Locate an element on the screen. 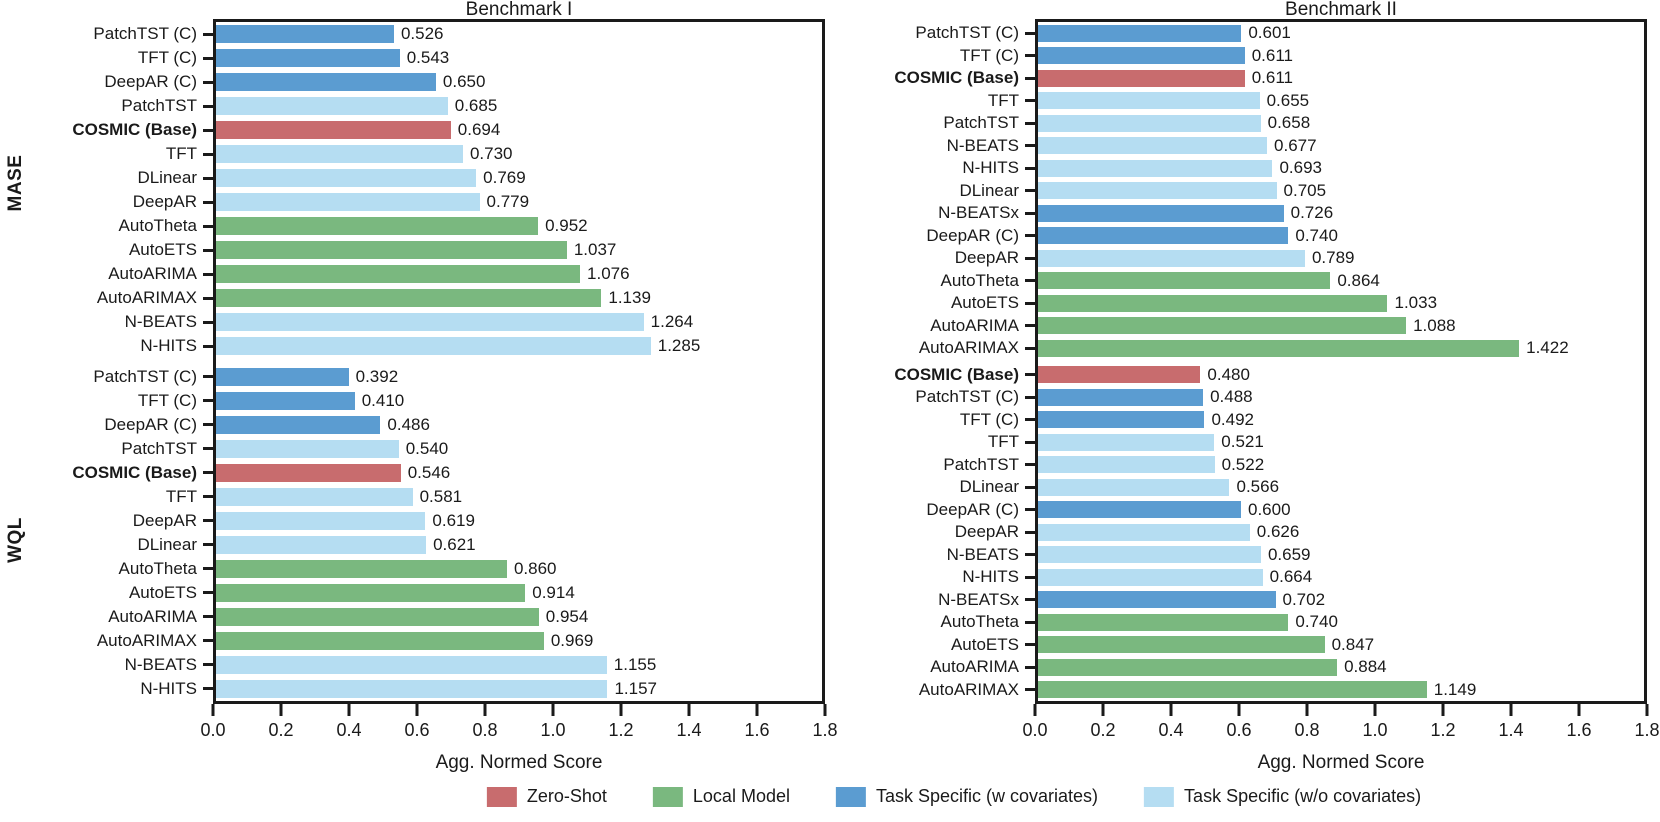 The width and height of the screenshot is (1660, 822). bar-row: DeepAR (C) 0.740 is located at coordinates (1238, 236).